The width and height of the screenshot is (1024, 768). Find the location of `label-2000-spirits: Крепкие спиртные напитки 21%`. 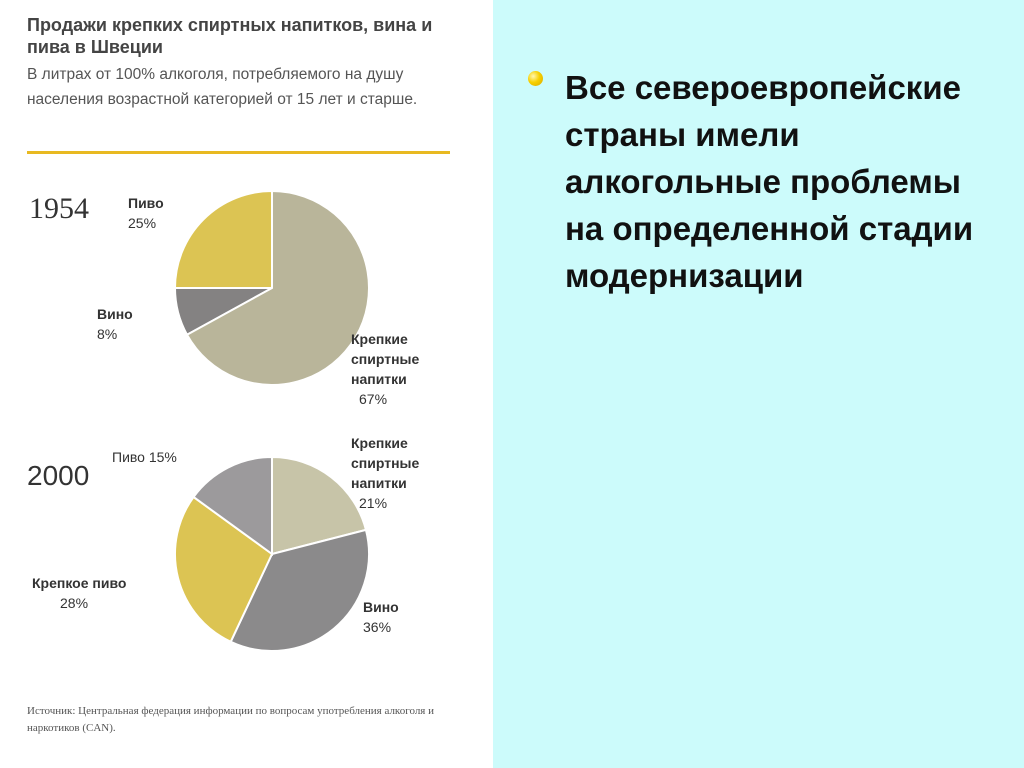

label-2000-spirits: Крепкие спиртные напитки 21% is located at coordinates (385, 473).